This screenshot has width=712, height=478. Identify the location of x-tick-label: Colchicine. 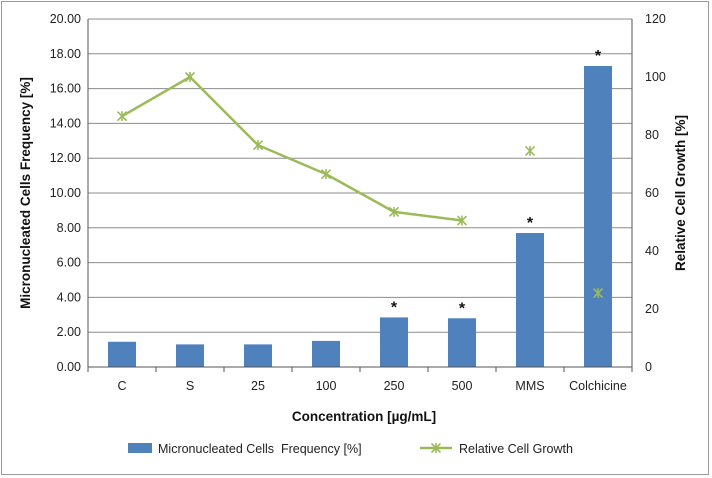
(598, 386).